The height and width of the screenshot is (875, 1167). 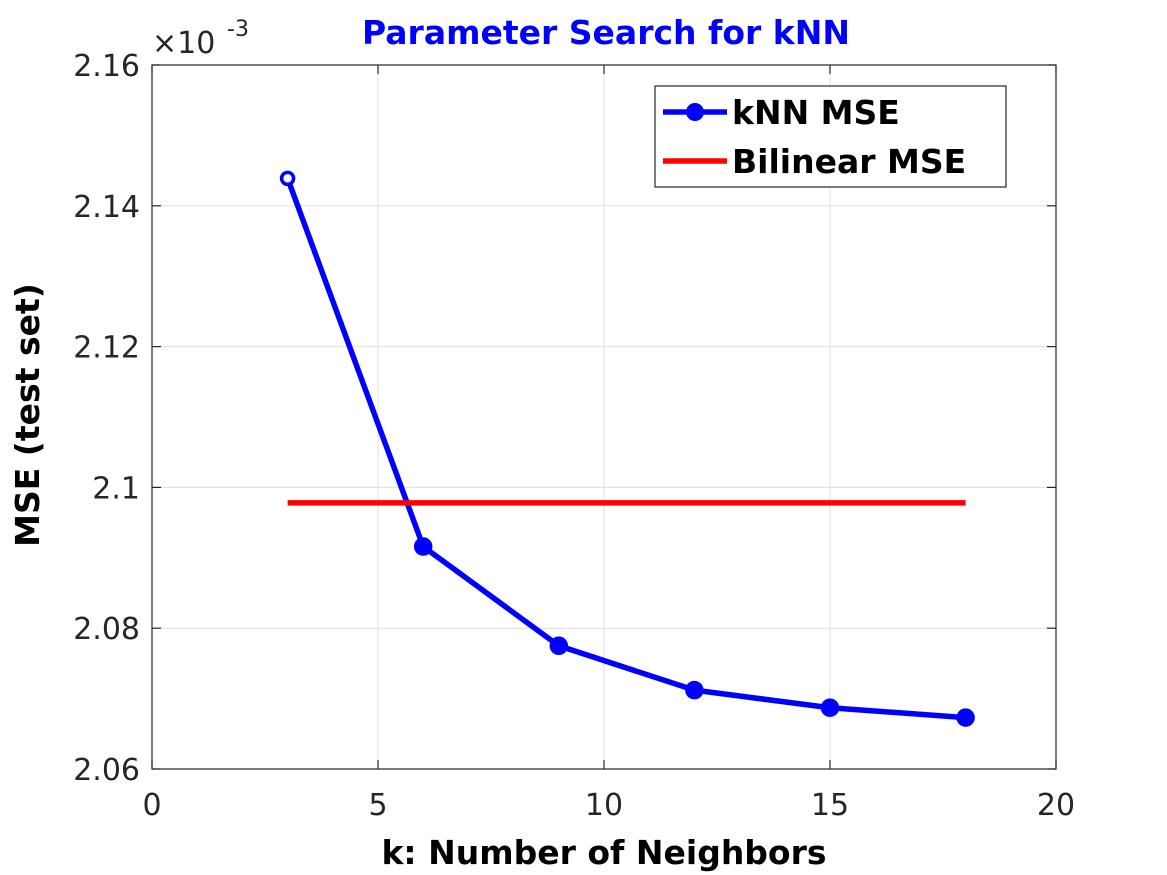 I want to click on x-tick-label: 5, so click(x=377, y=805).